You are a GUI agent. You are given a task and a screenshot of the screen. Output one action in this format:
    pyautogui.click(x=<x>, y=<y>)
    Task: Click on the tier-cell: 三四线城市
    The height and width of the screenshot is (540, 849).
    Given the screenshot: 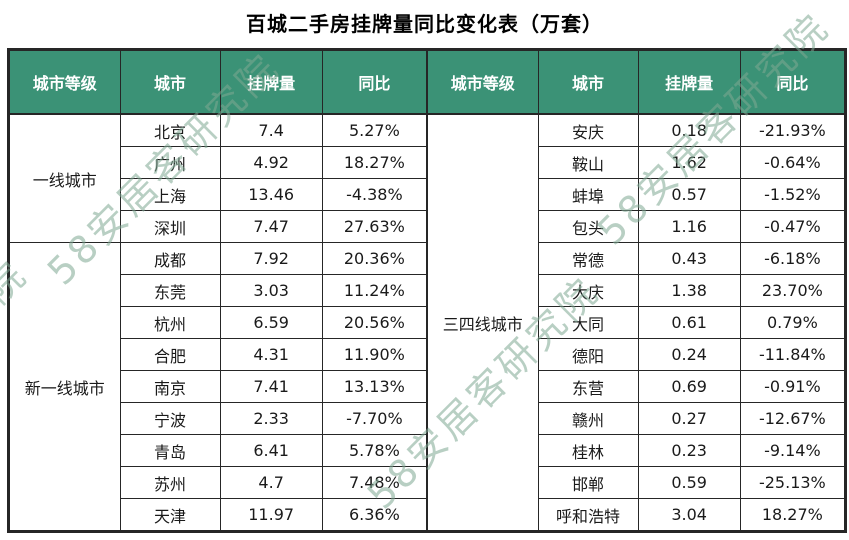 What is the action you would take?
    pyautogui.click(x=483, y=322)
    